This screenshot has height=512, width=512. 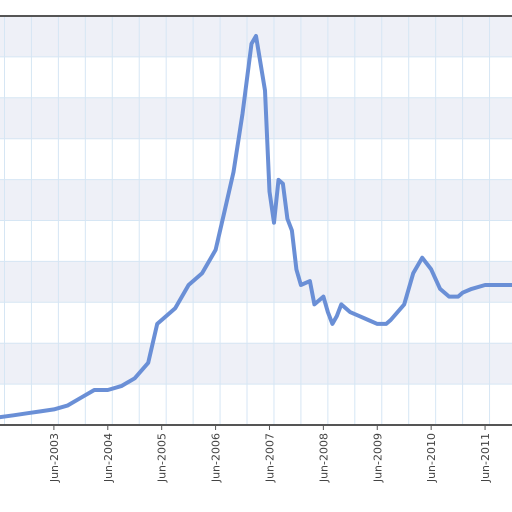 What do you see at coordinates (162, 458) in the screenshot?
I see `x-tick-label: Jun-2005` at bounding box center [162, 458].